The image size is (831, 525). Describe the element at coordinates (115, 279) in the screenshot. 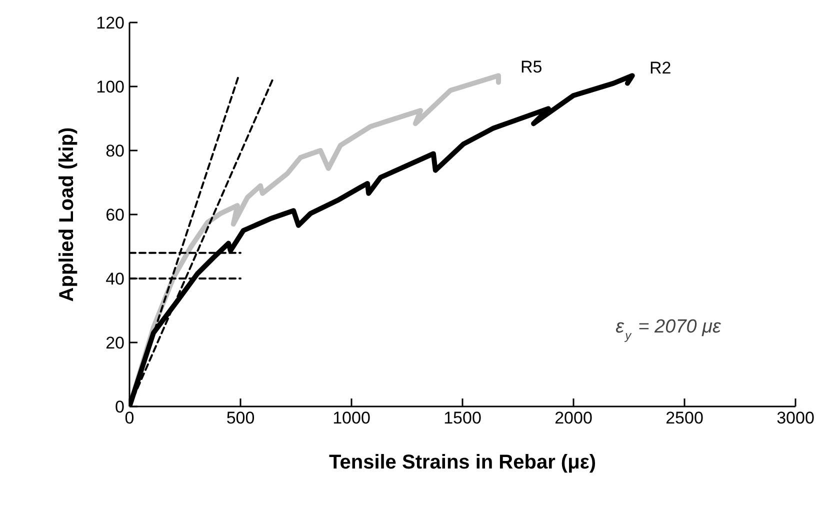

I see `y-tick-label: 40` at that location.